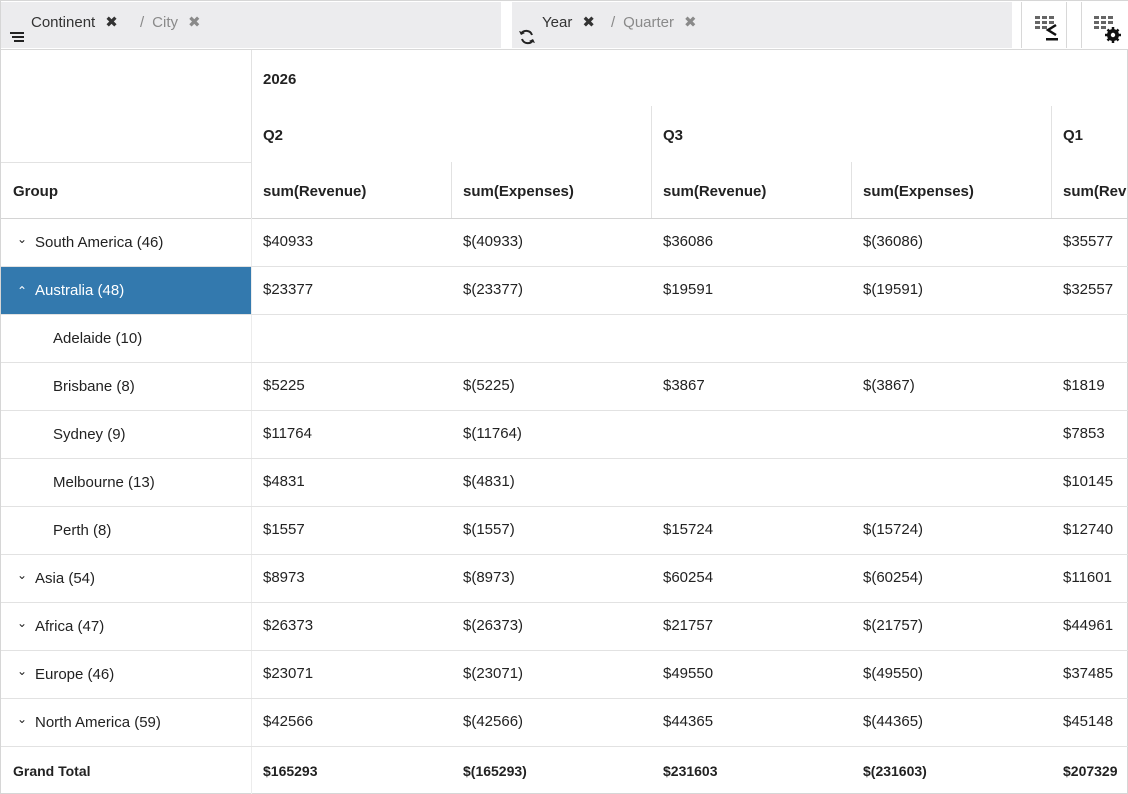  Describe the element at coordinates (489, 385) in the screenshot. I see `value-cell: $(5225)` at that location.